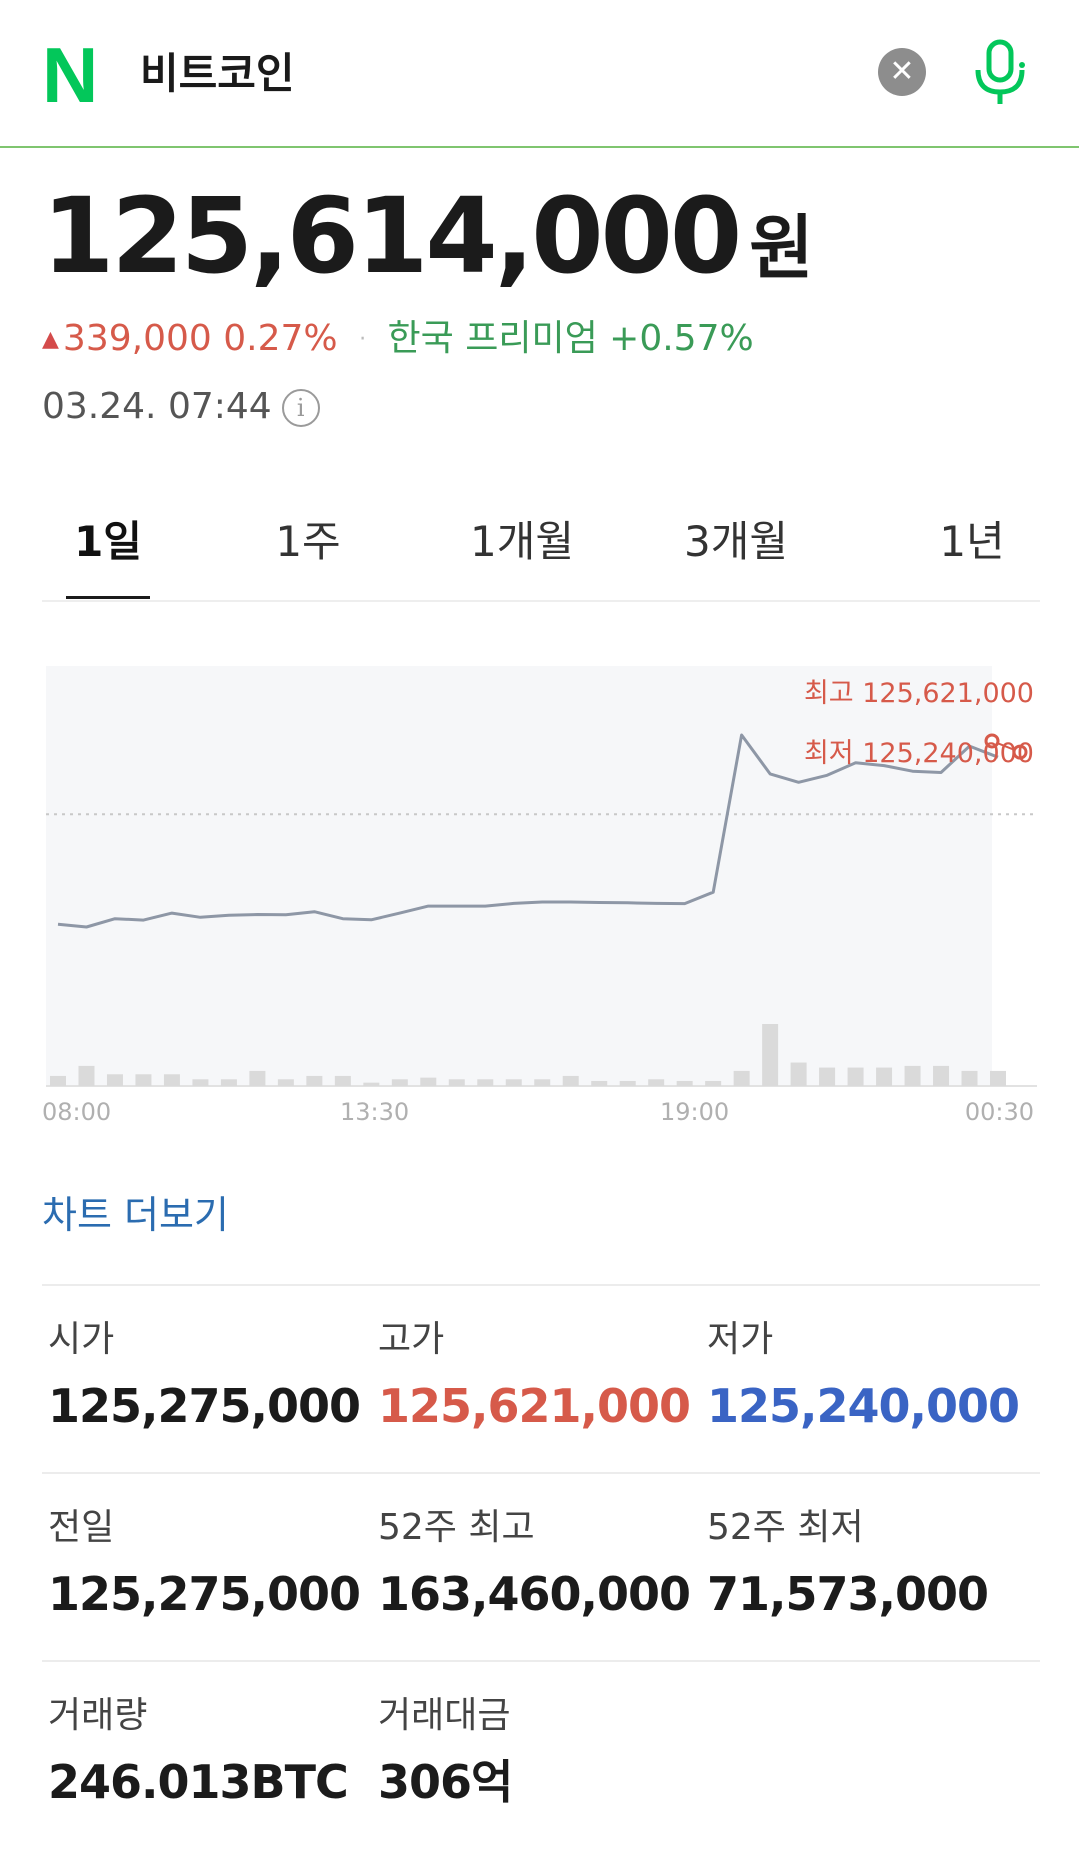 The width and height of the screenshot is (1079, 1855). I want to click on stat-prev-close-label: 전일, so click(81, 1527).